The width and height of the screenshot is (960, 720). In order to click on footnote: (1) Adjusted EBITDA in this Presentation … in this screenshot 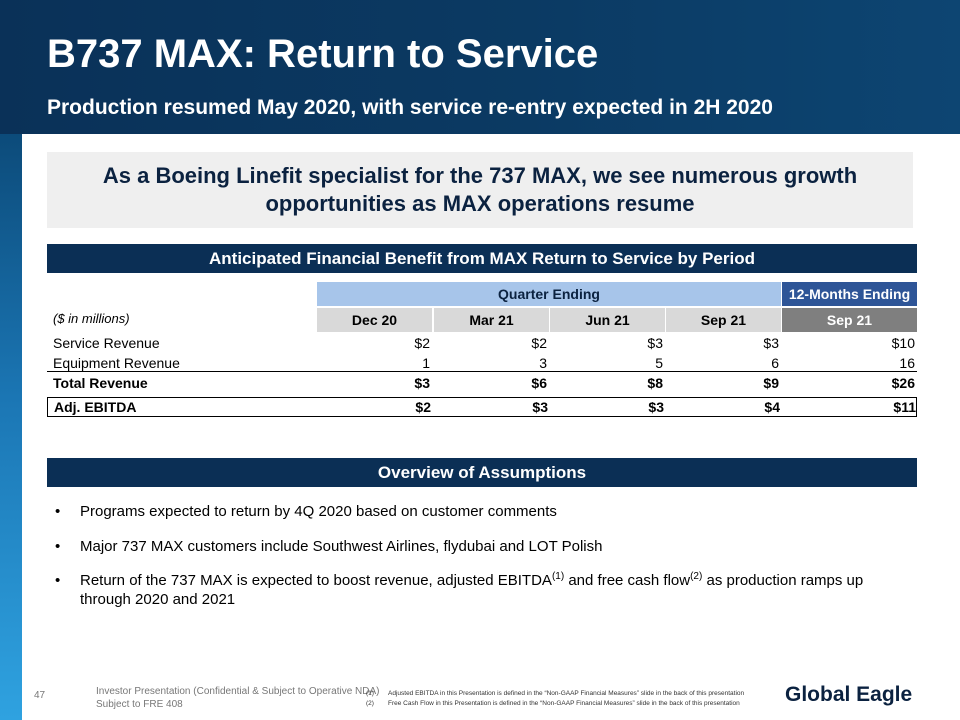, I will do `click(555, 694)`.